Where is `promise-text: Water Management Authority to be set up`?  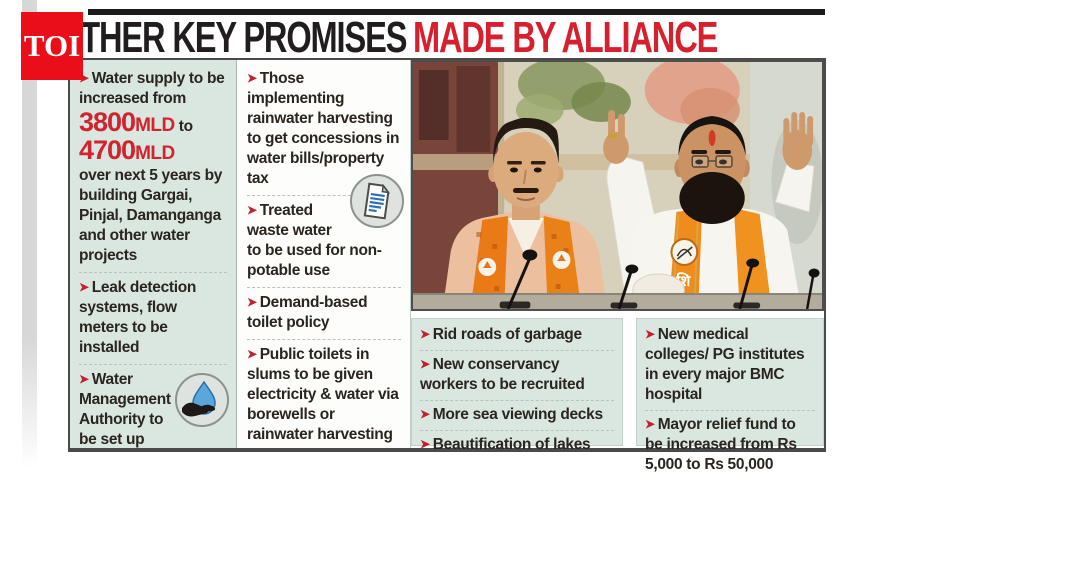
promise-text: Water Management Authority to be set up is located at coordinates (125, 409).